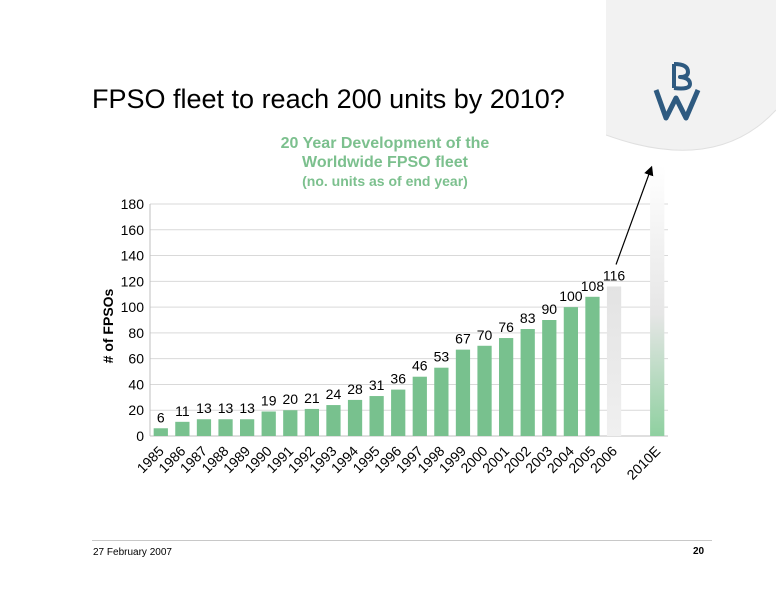  I want to click on bar-1998, so click(441, 401).